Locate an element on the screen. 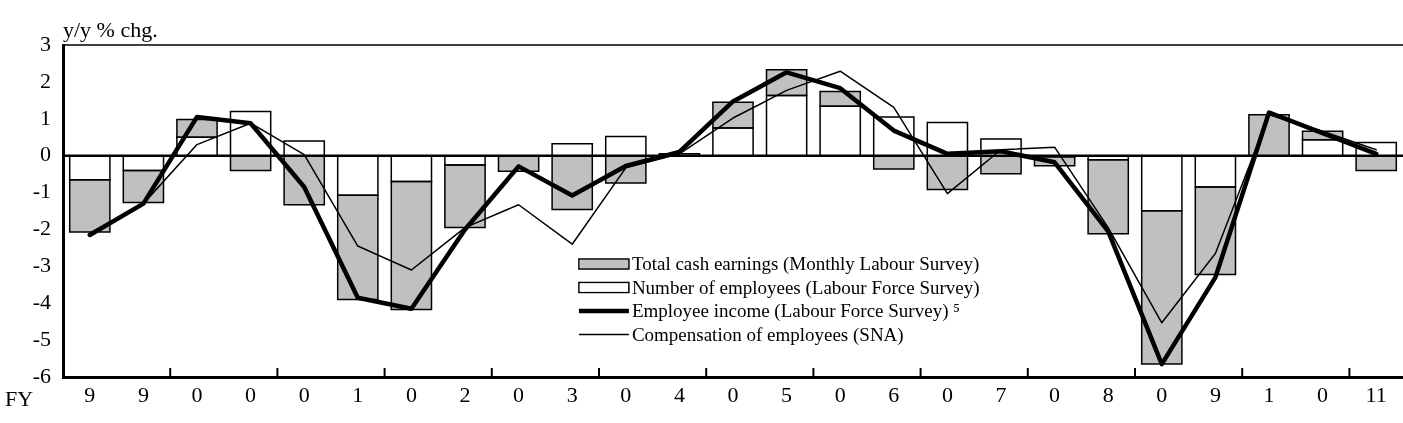 The width and height of the screenshot is (1403, 423). y-axis-title: y/y % chg. is located at coordinates (110, 29).